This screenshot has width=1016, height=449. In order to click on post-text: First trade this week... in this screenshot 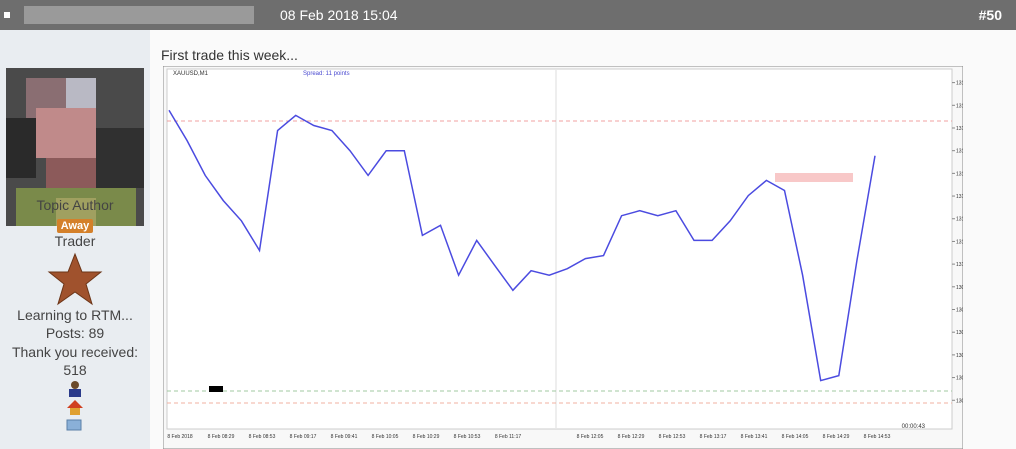, I will do `click(229, 55)`.